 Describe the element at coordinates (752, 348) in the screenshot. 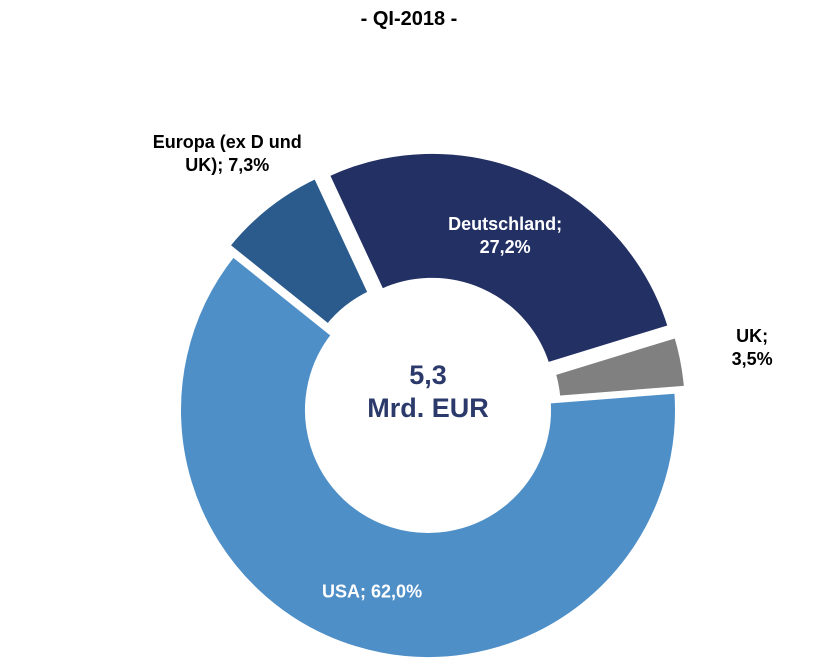

I see `slice-label: UK; 3,5%` at that location.